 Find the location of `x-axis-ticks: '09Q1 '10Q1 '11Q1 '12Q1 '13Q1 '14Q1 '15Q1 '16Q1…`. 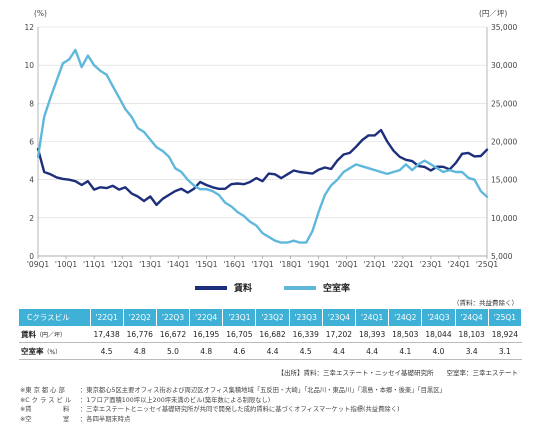

x-axis-ticks: '09Q1 '10Q1 '11Q1 '12Q1 '13Q1 '14Q1 '15Q1 '16Q1… is located at coordinates (263, 262).